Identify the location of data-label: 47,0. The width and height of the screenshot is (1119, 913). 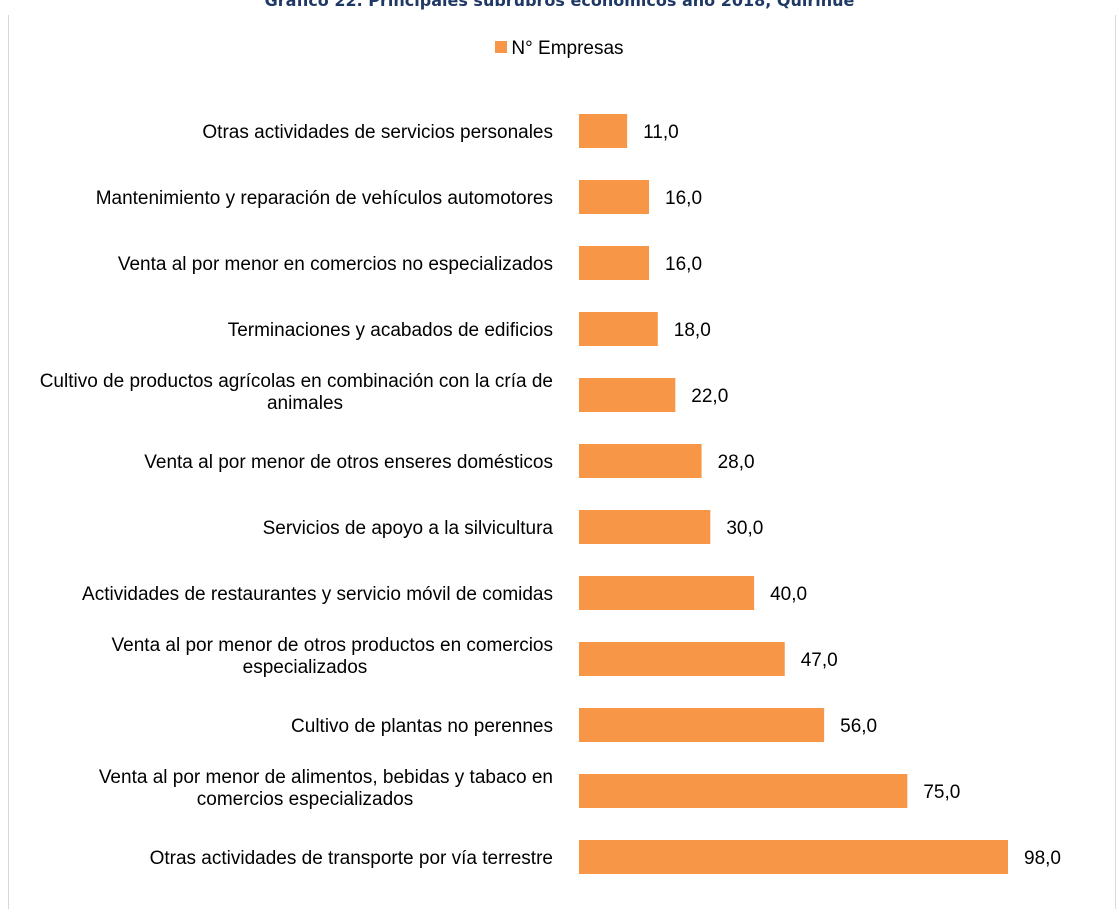
(819, 660).